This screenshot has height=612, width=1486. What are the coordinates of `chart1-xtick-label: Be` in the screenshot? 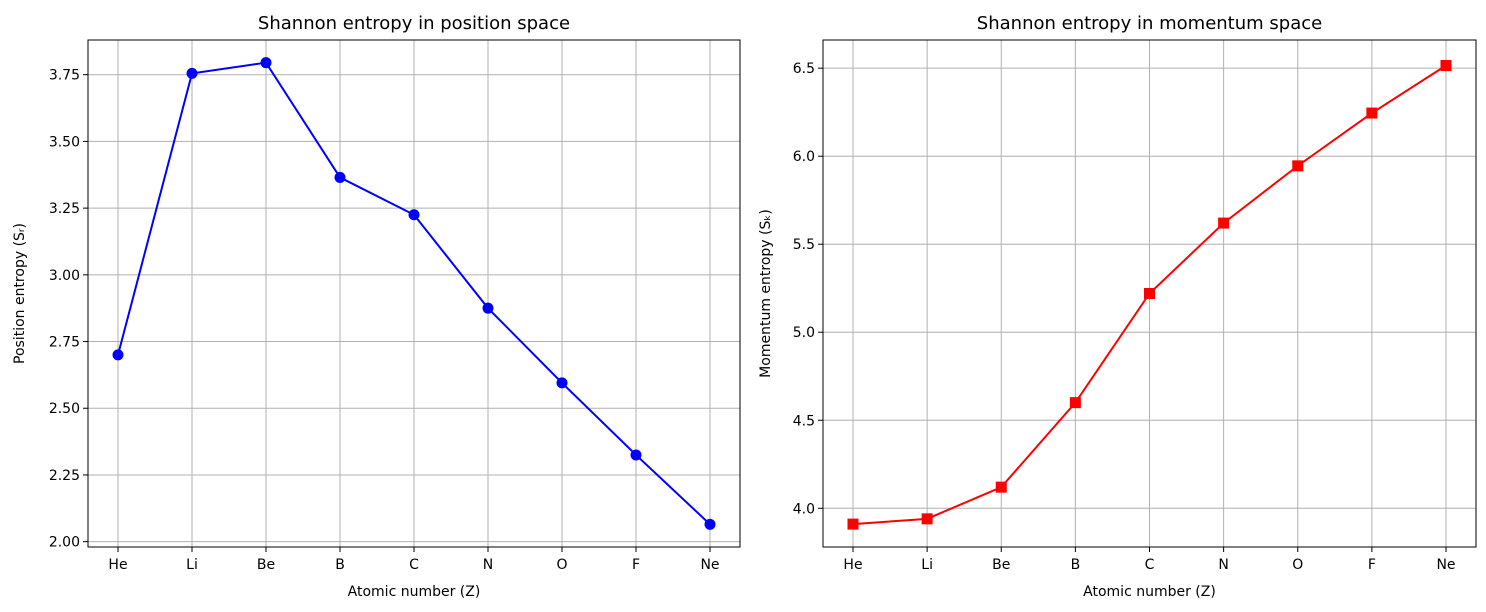 It's located at (266, 565).